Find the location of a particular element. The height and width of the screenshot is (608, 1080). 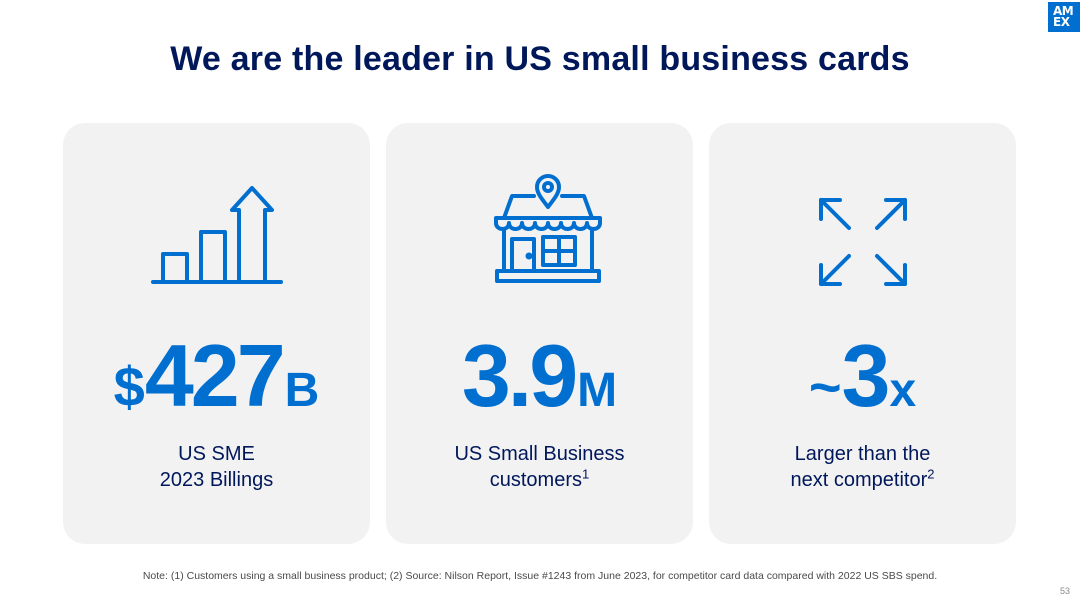

stat-label: US SME 2023 Billings is located at coordinates (216, 467).